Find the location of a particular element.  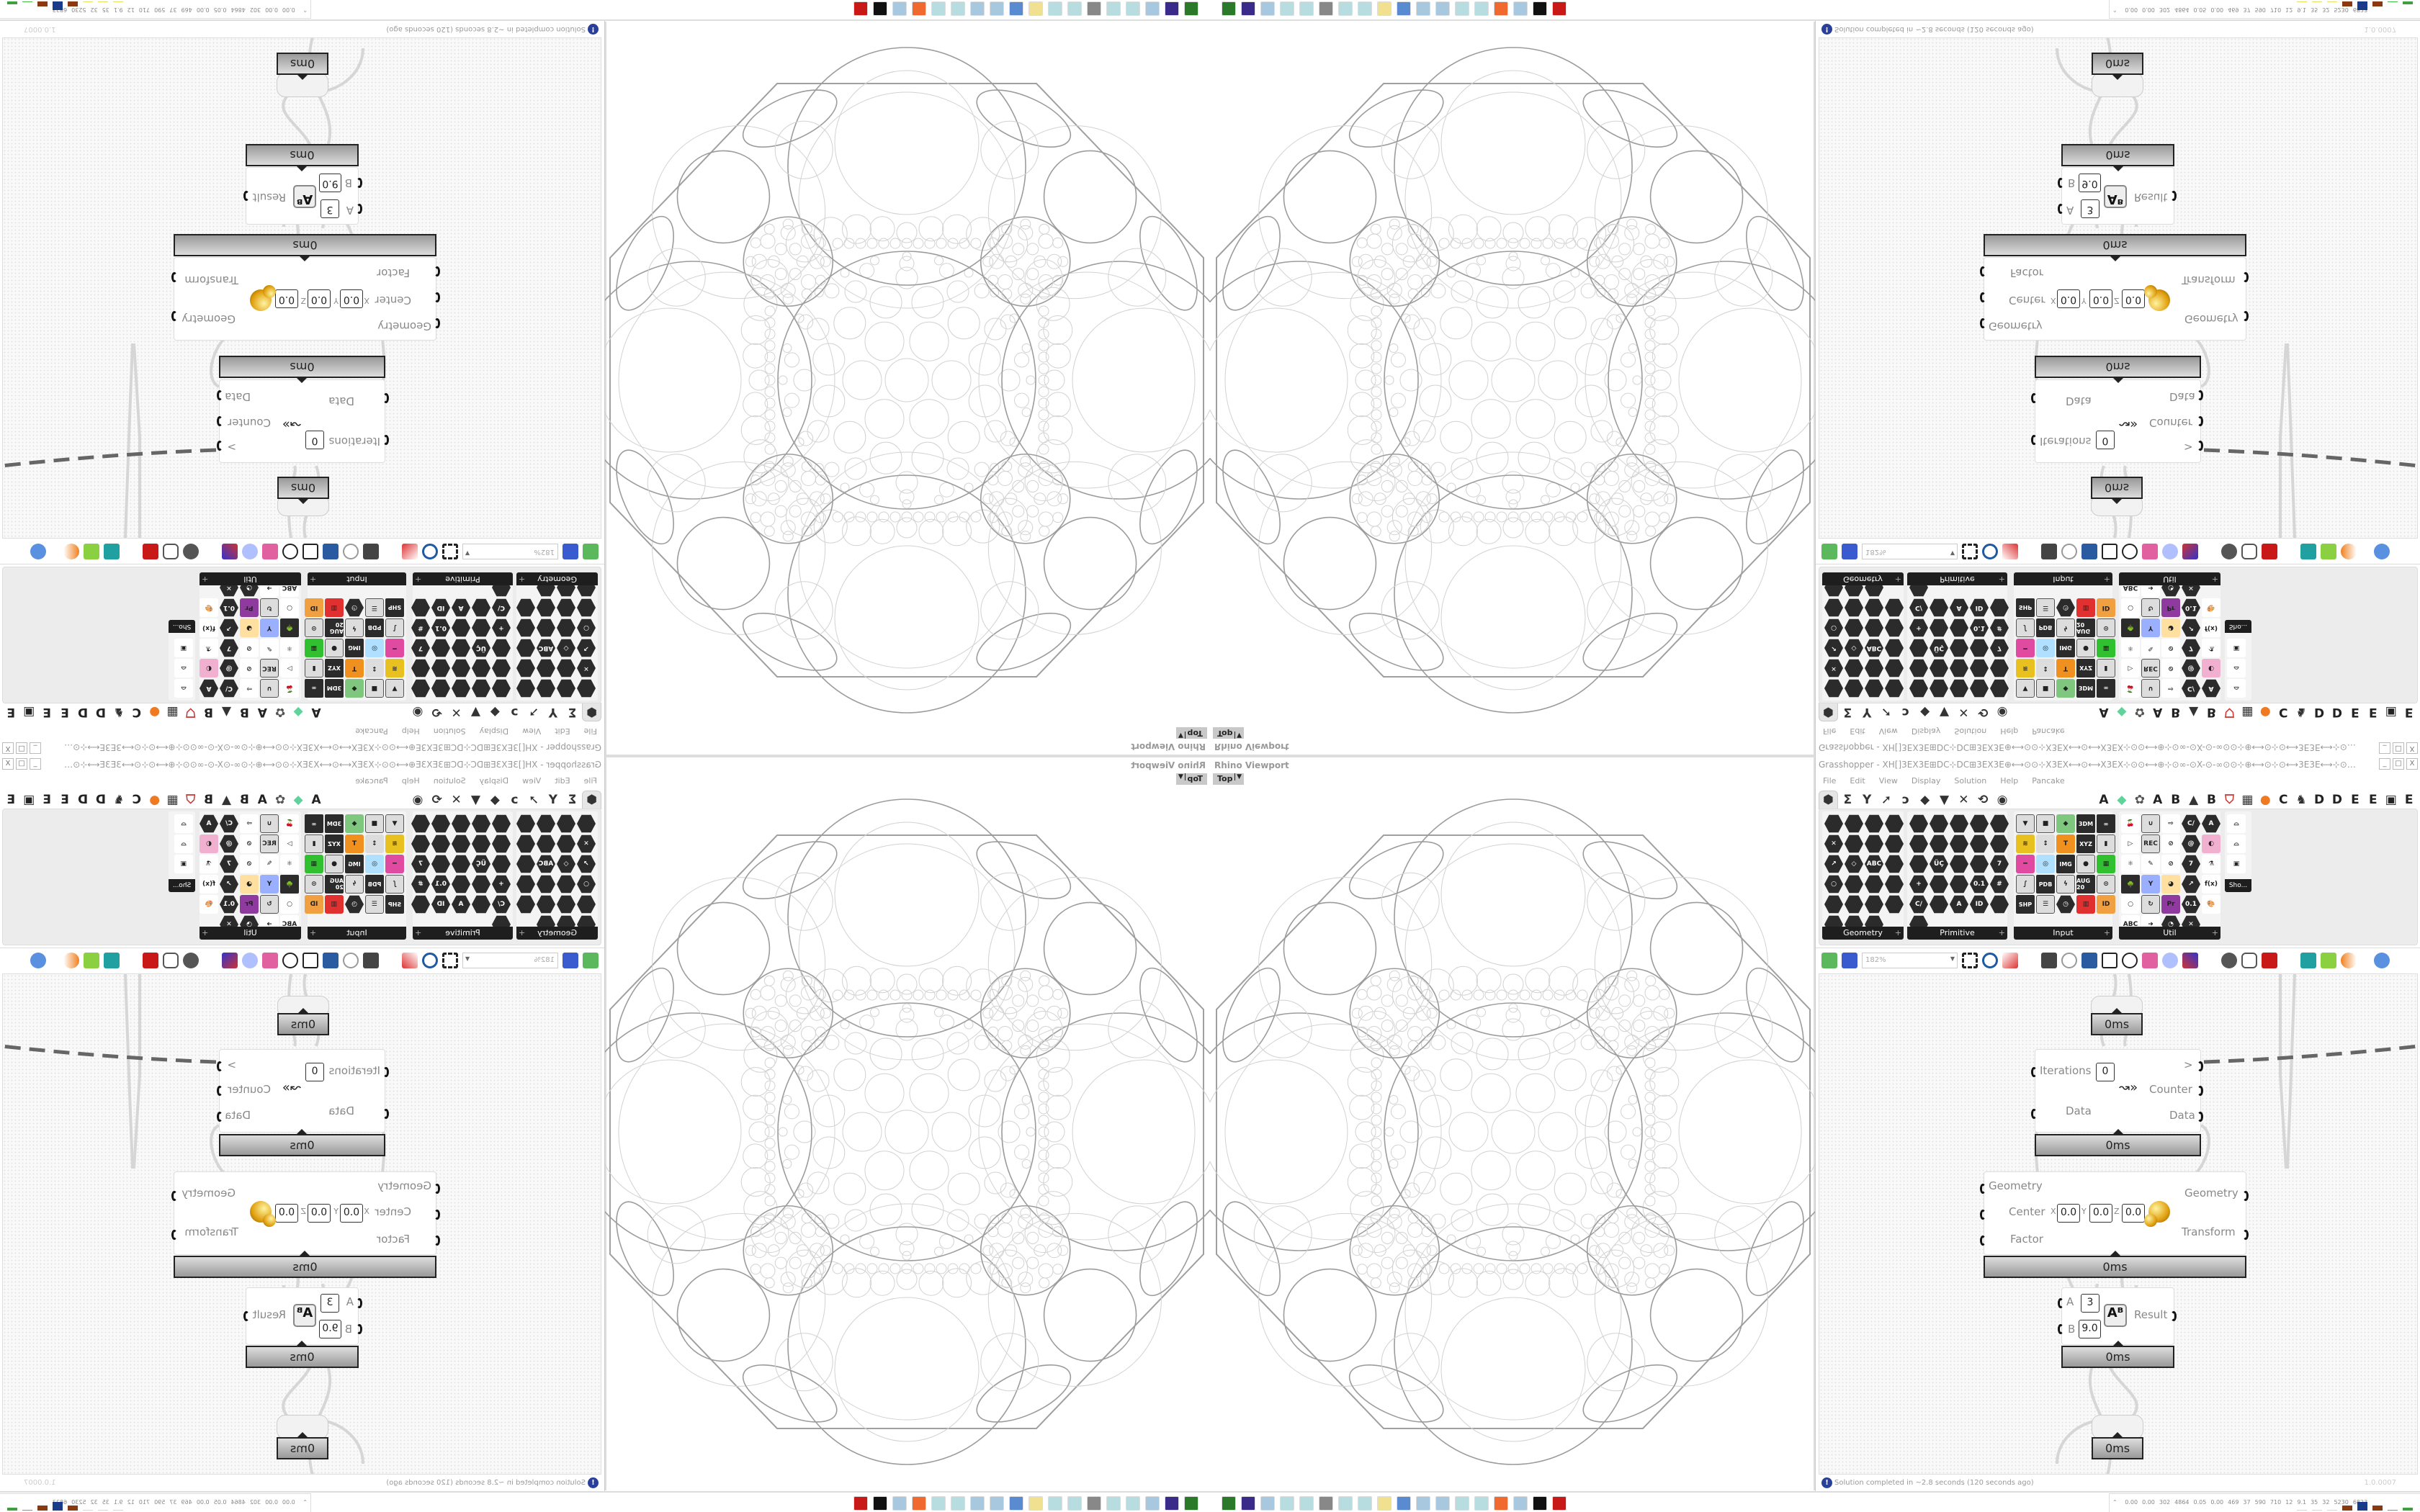

component-icon: C/ is located at coordinates (229, 688).